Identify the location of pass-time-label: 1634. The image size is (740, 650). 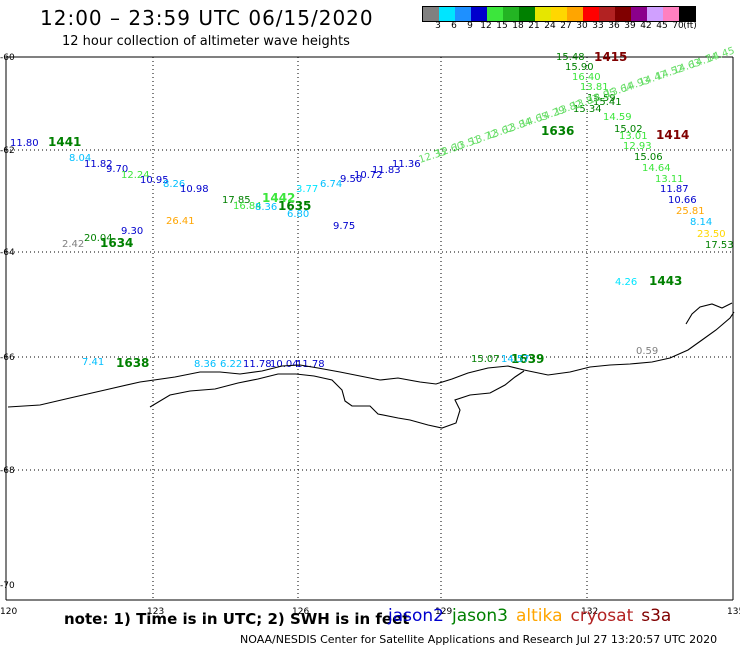
(116, 243).